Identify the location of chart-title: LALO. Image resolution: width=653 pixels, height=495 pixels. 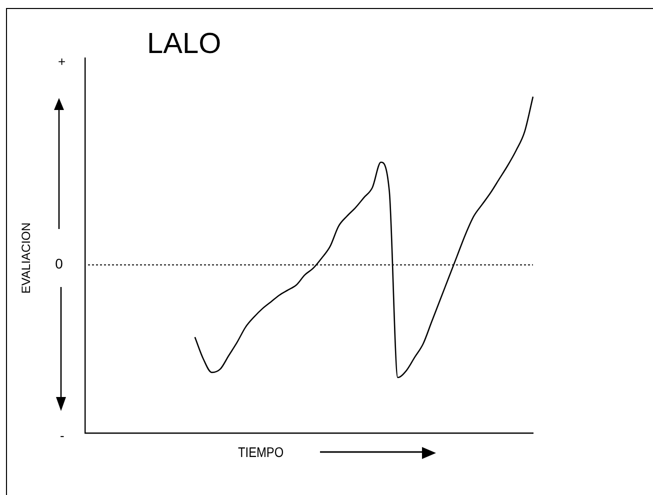
(184, 44).